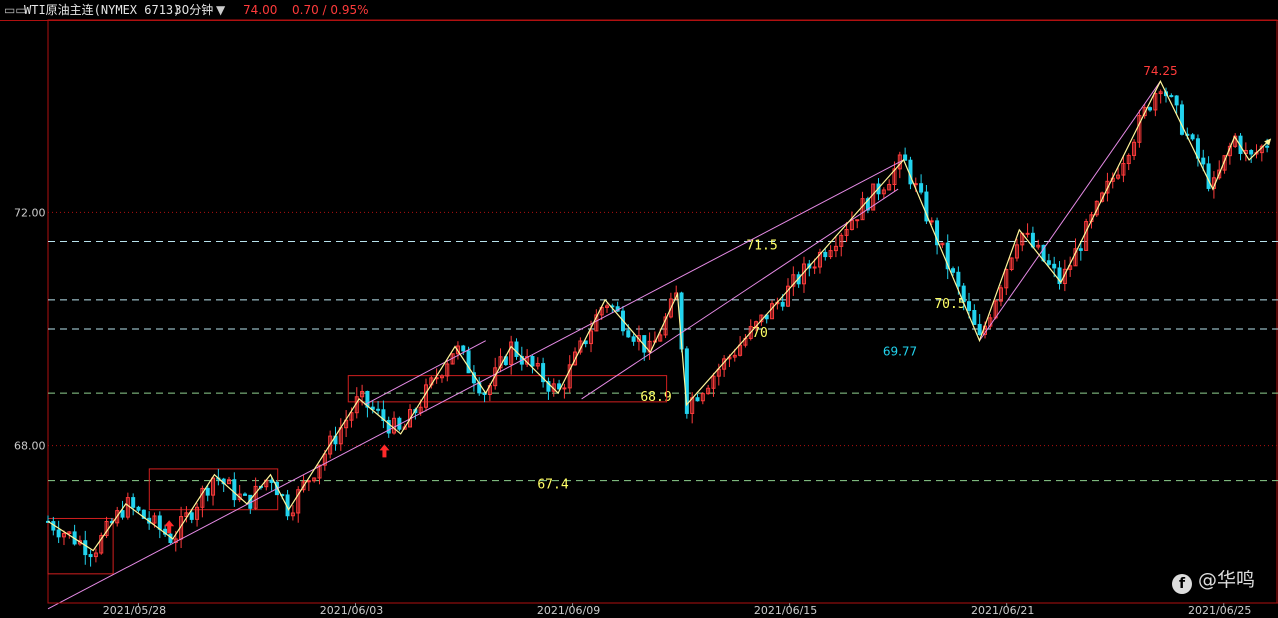 The height and width of the screenshot is (618, 1278). Describe the element at coordinates (169, 527) in the screenshot. I see `up-arrow-icon` at that location.